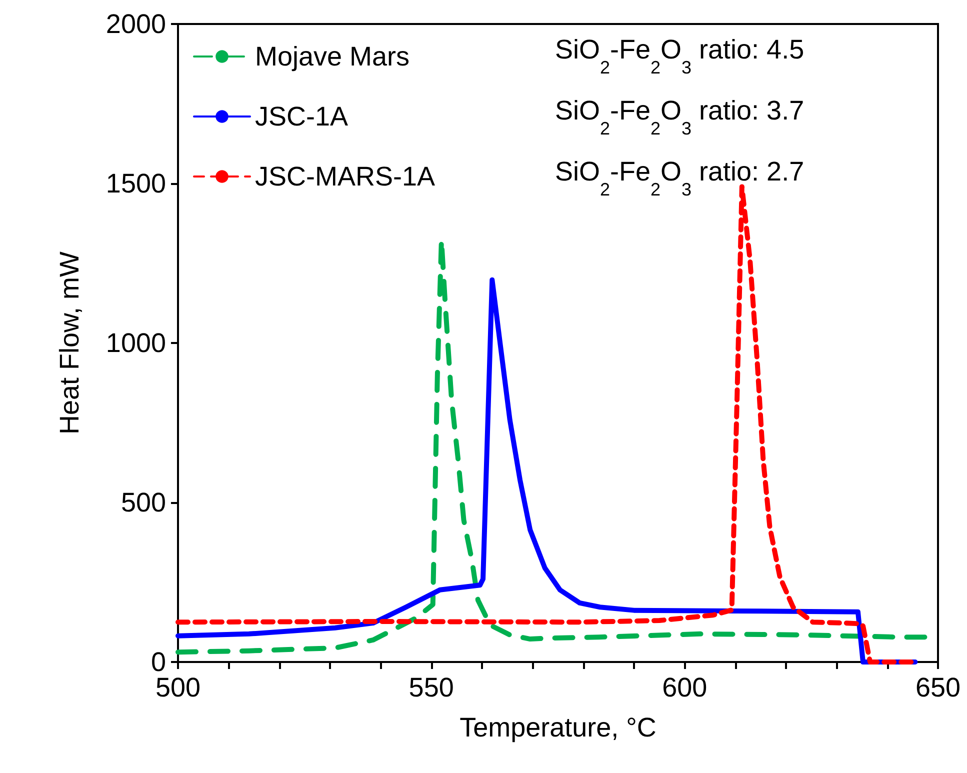 This screenshot has width=967, height=773. Describe the element at coordinates (136, 343) in the screenshot. I see `y-tick-label: 1000` at that location.